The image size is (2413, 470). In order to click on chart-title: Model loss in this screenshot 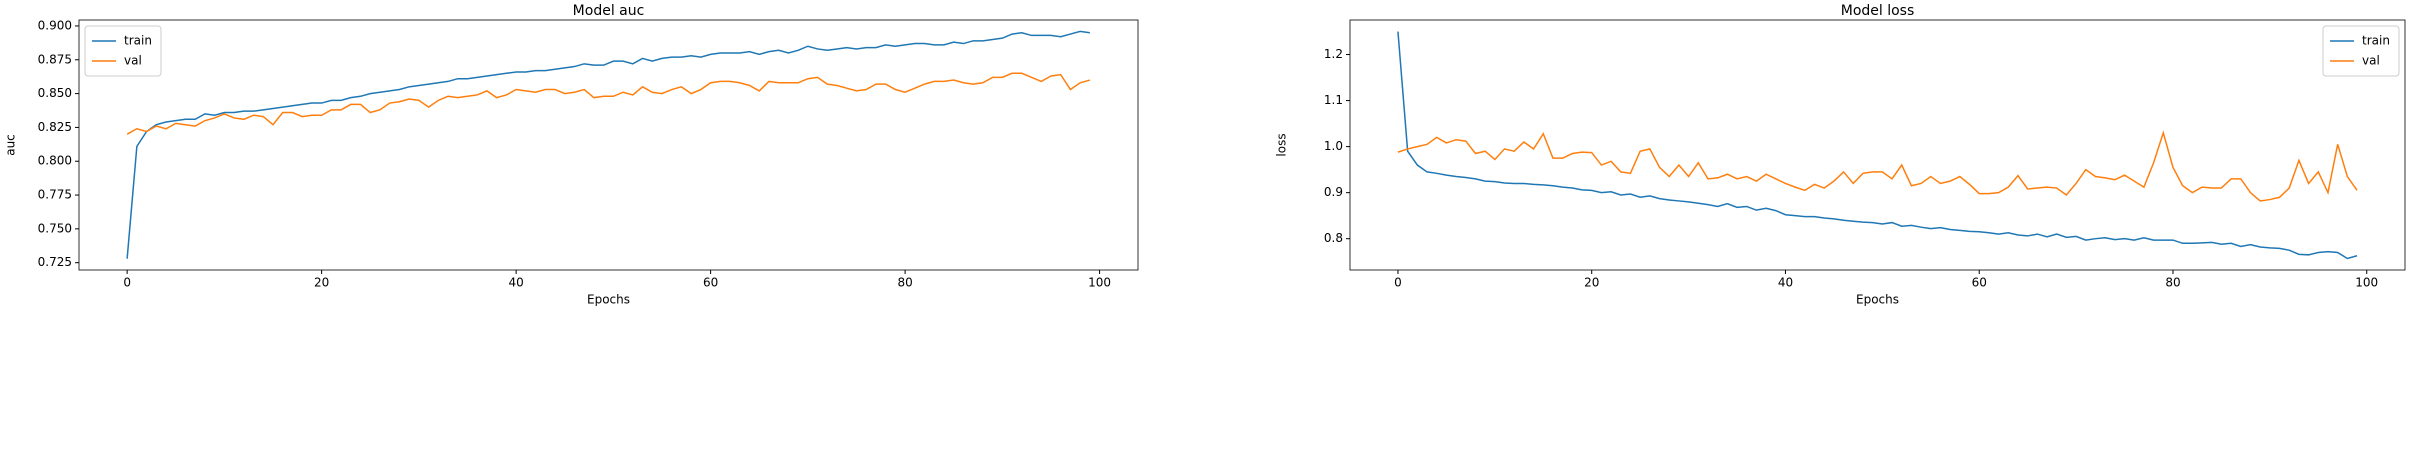, I will do `click(1878, 11)`.